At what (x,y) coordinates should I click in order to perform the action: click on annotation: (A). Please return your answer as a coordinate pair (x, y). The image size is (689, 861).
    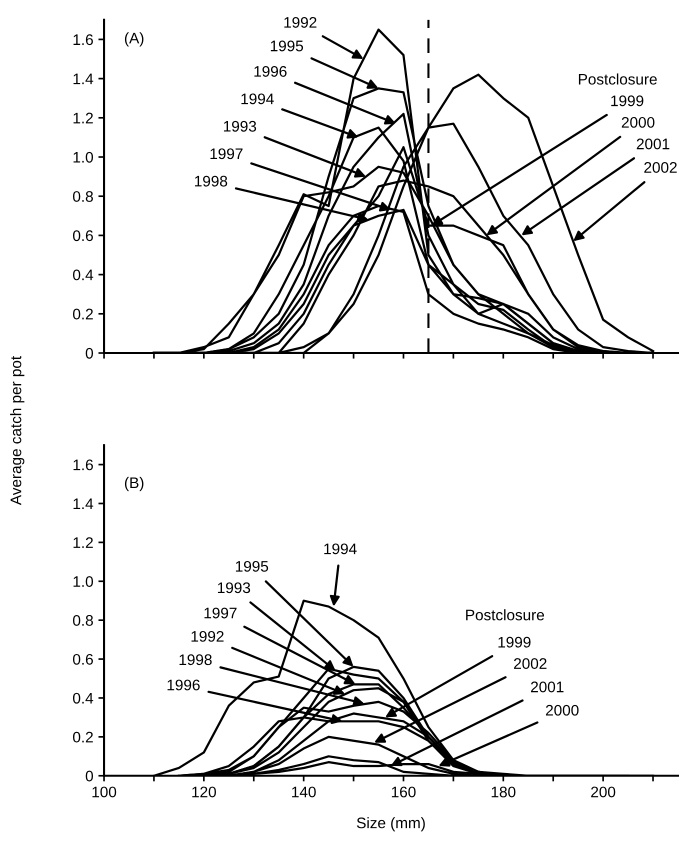
    Looking at the image, I should click on (134, 39).